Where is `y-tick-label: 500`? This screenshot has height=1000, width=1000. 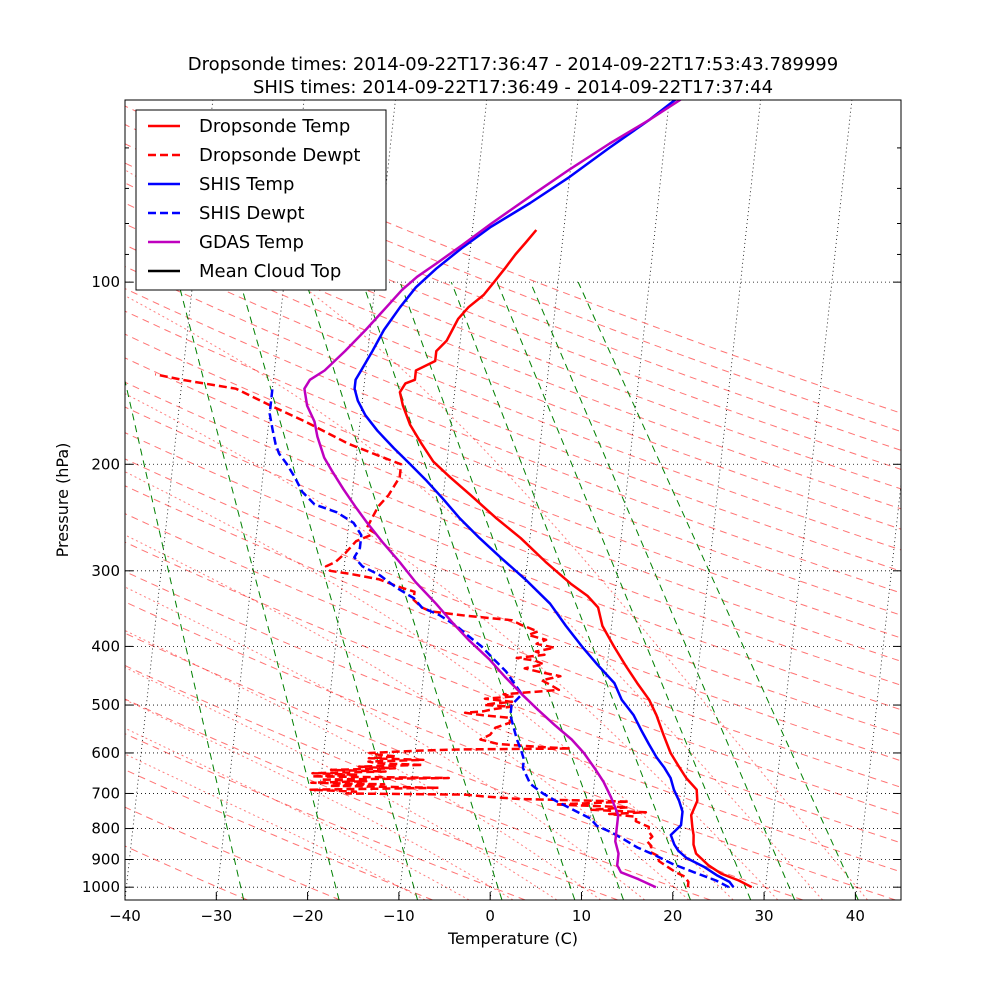
y-tick-label: 500 is located at coordinates (105, 705).